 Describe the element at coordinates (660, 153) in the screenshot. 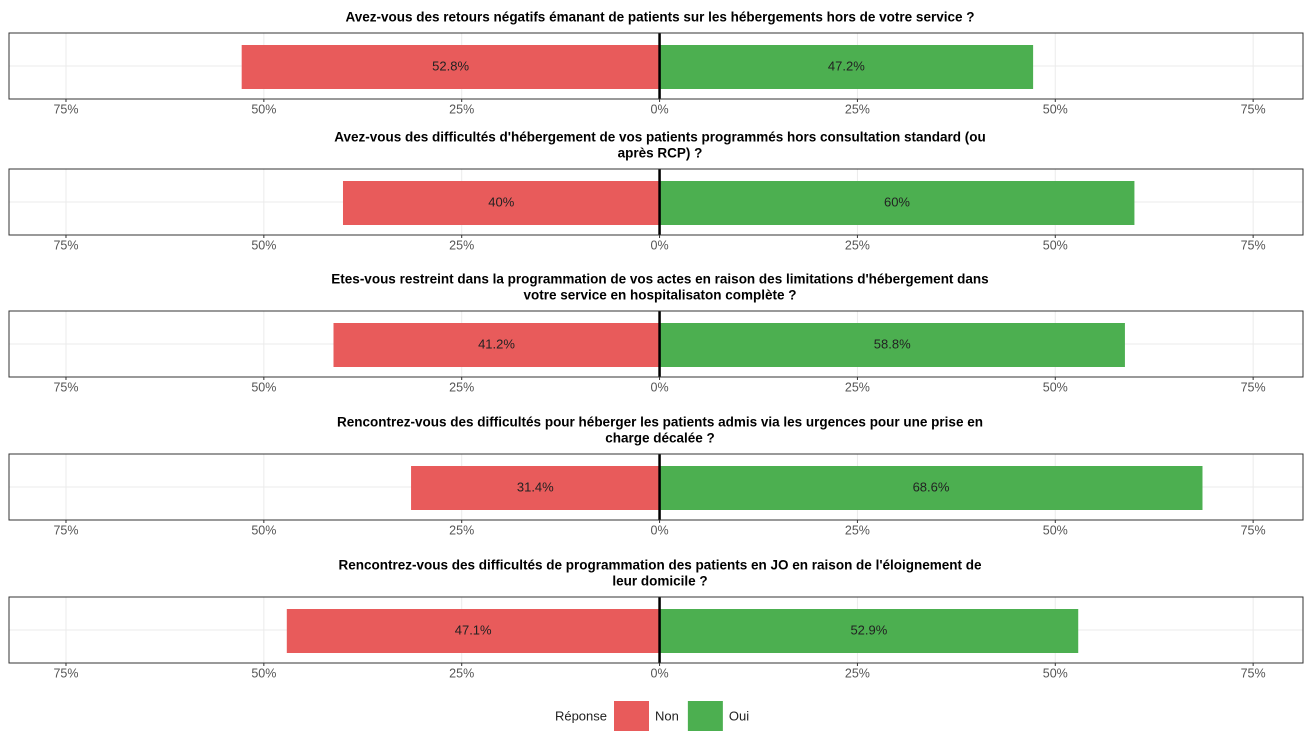

I see `chart-title: après RCP) ?` at that location.